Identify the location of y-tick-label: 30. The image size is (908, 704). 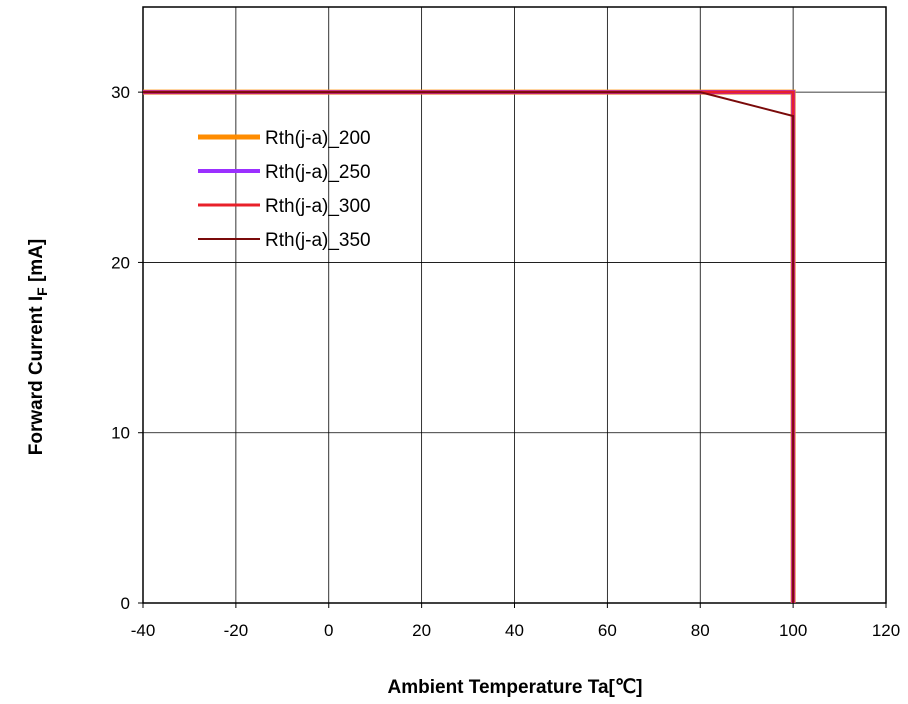
(120, 92).